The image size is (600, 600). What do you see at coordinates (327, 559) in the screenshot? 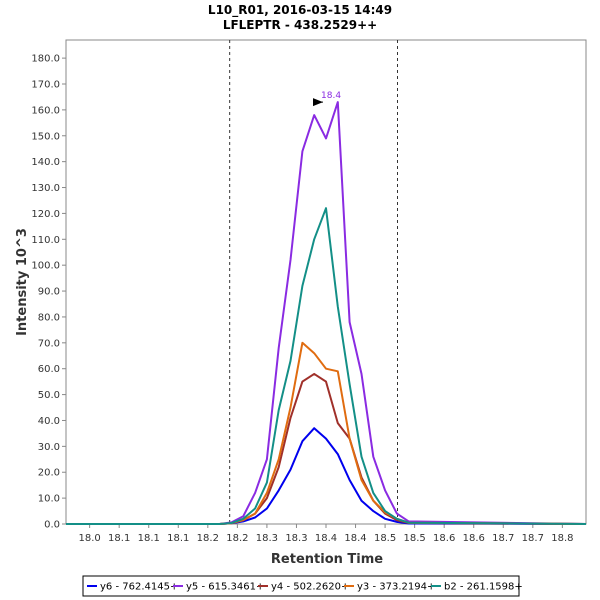
I see `x-axis-label: Retention Time` at bounding box center [327, 559].